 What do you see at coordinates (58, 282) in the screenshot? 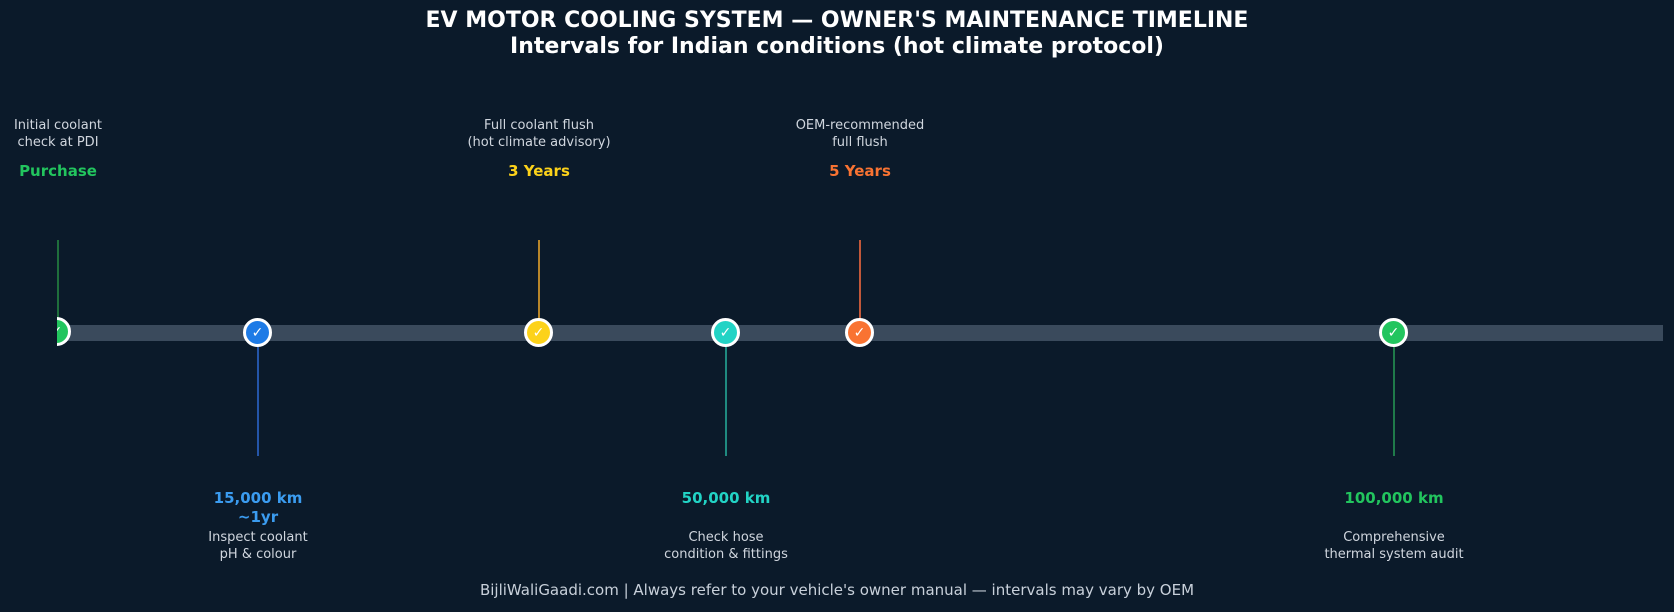
I see `stem-purchase` at bounding box center [58, 282].